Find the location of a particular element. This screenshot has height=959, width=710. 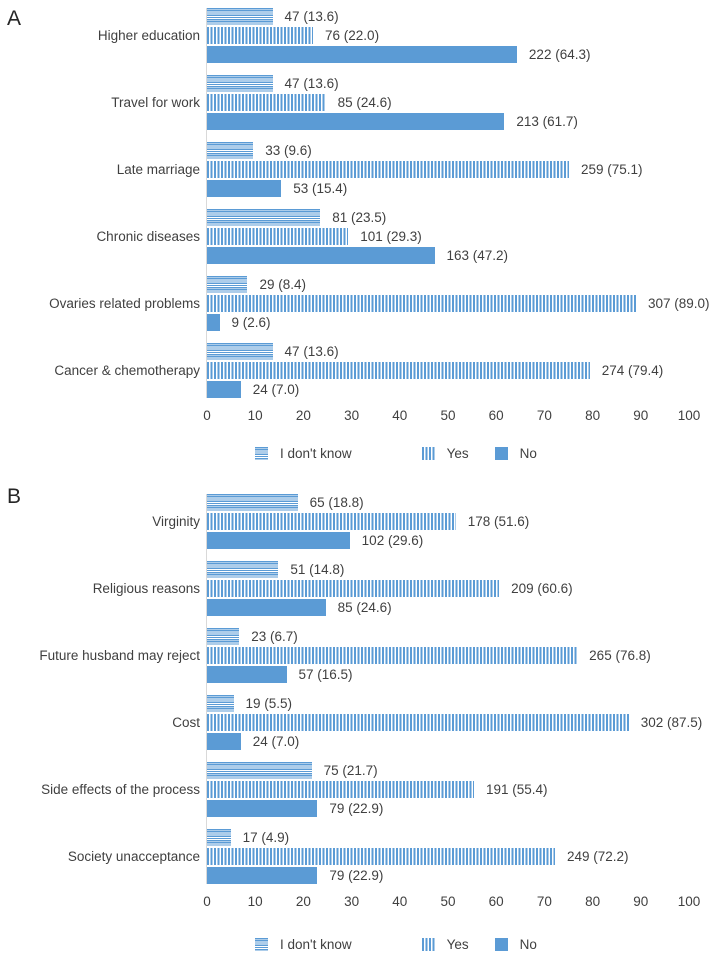

x-axis-tick: 100 is located at coordinates (689, 901).